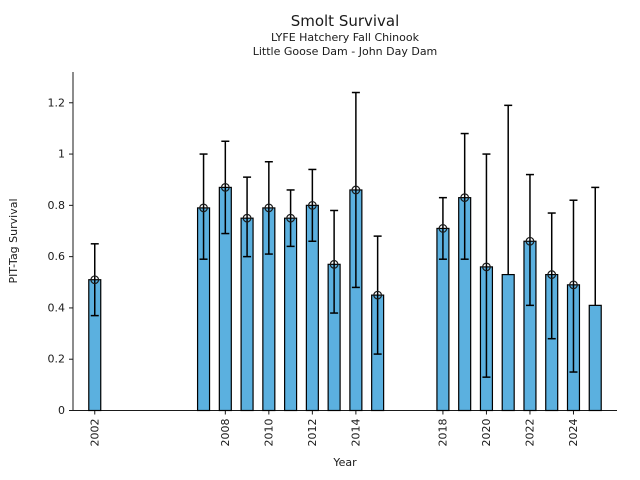 The height and width of the screenshot is (480, 640). Describe the element at coordinates (225, 187) in the screenshot. I see `marker-2008` at that location.